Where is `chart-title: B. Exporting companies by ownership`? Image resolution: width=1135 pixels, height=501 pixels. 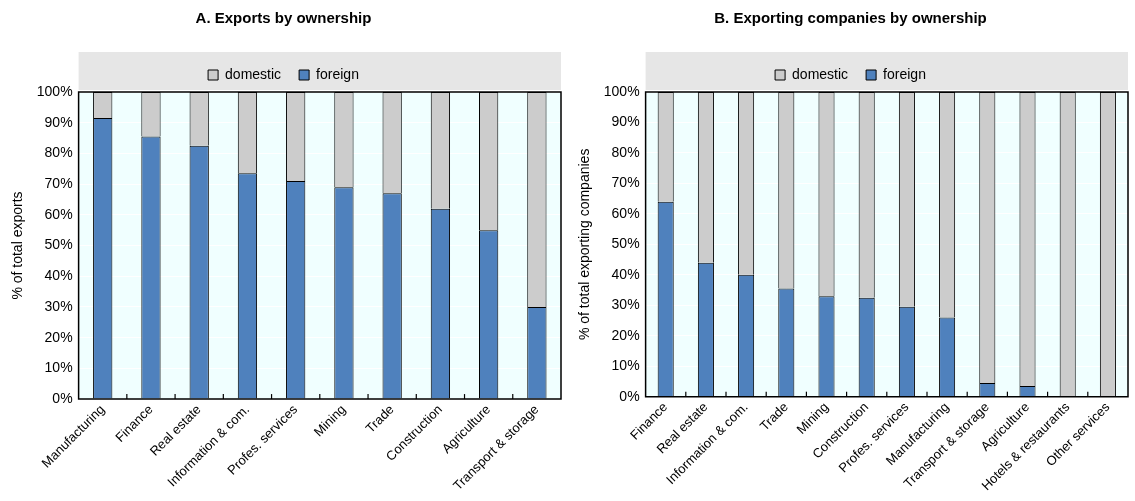 chart-title: B. Exporting companies by ownership is located at coordinates (850, 18).